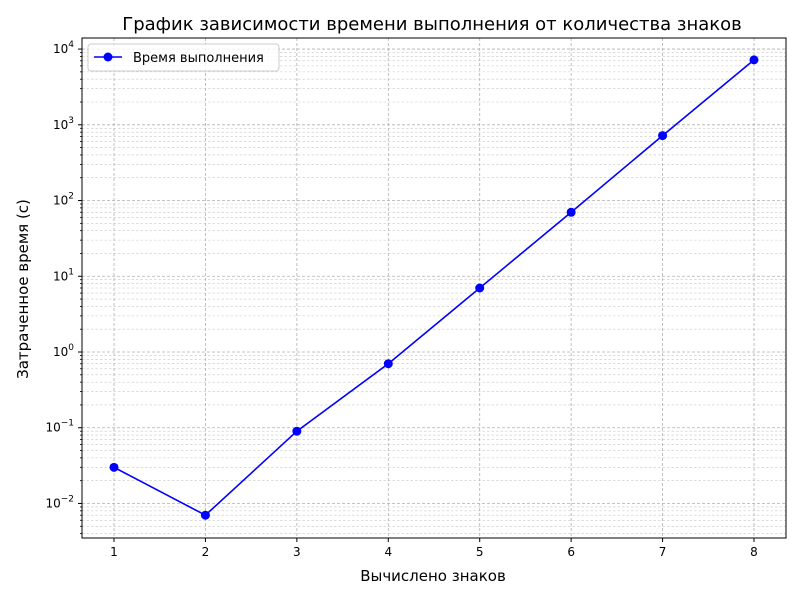 The width and height of the screenshot is (800, 600). What do you see at coordinates (59, 502) in the screenshot?
I see `y-tick-label: 10⁻²` at bounding box center [59, 502].